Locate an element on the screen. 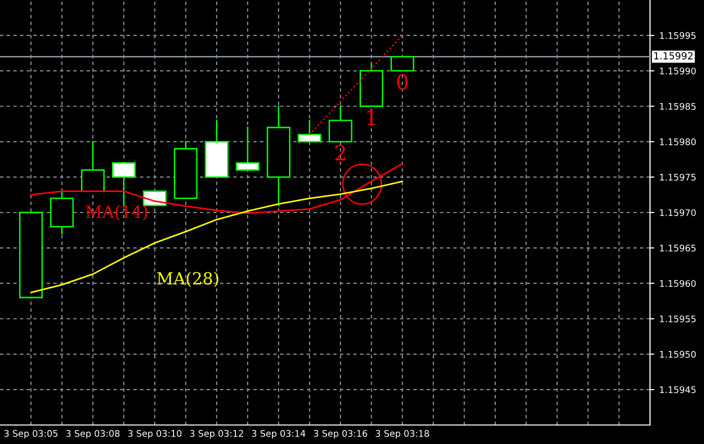 This screenshot has width=704, height=444. x-tick-label: 3 Sep 03:18 is located at coordinates (403, 434).